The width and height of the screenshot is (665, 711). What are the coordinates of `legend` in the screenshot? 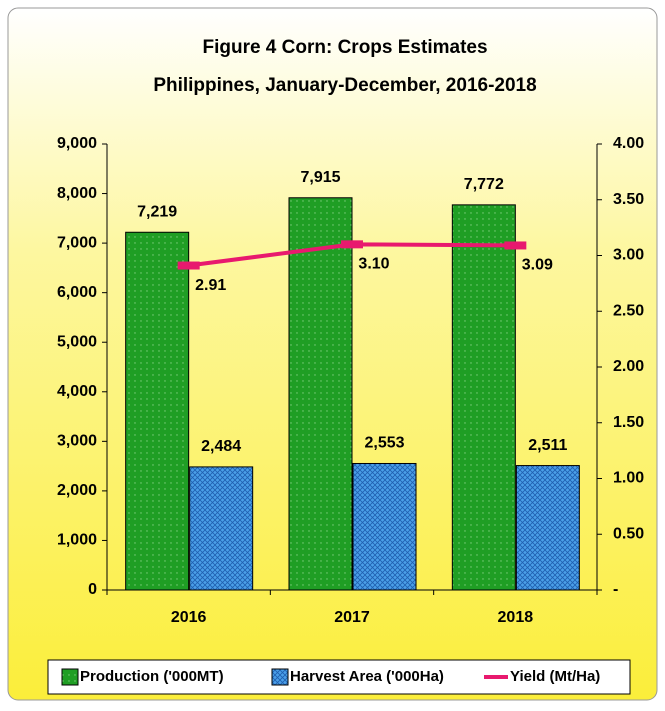 It's located at (339, 677).